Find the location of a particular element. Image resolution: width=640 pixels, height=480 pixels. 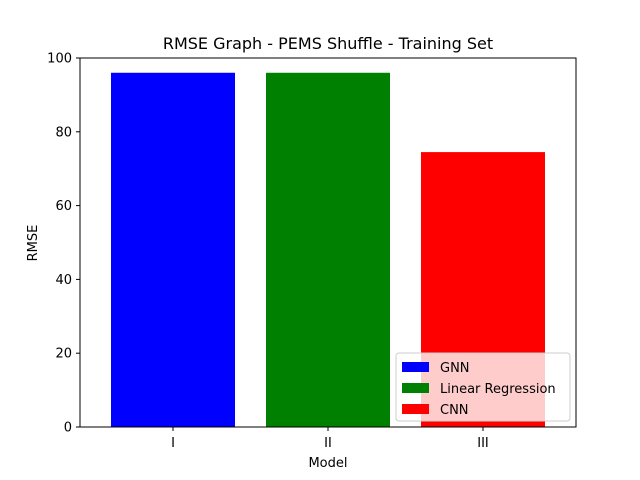

x-axis: I II III is located at coordinates (330, 439).